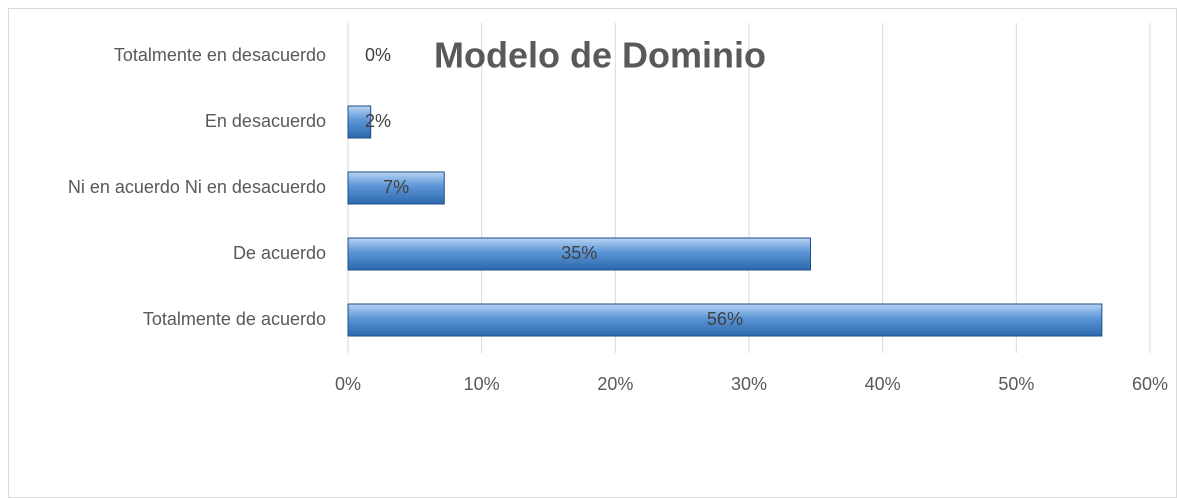 Image resolution: width=1177 pixels, height=498 pixels. What do you see at coordinates (482, 384) in the screenshot?
I see `x-tick-label: 10%` at bounding box center [482, 384].